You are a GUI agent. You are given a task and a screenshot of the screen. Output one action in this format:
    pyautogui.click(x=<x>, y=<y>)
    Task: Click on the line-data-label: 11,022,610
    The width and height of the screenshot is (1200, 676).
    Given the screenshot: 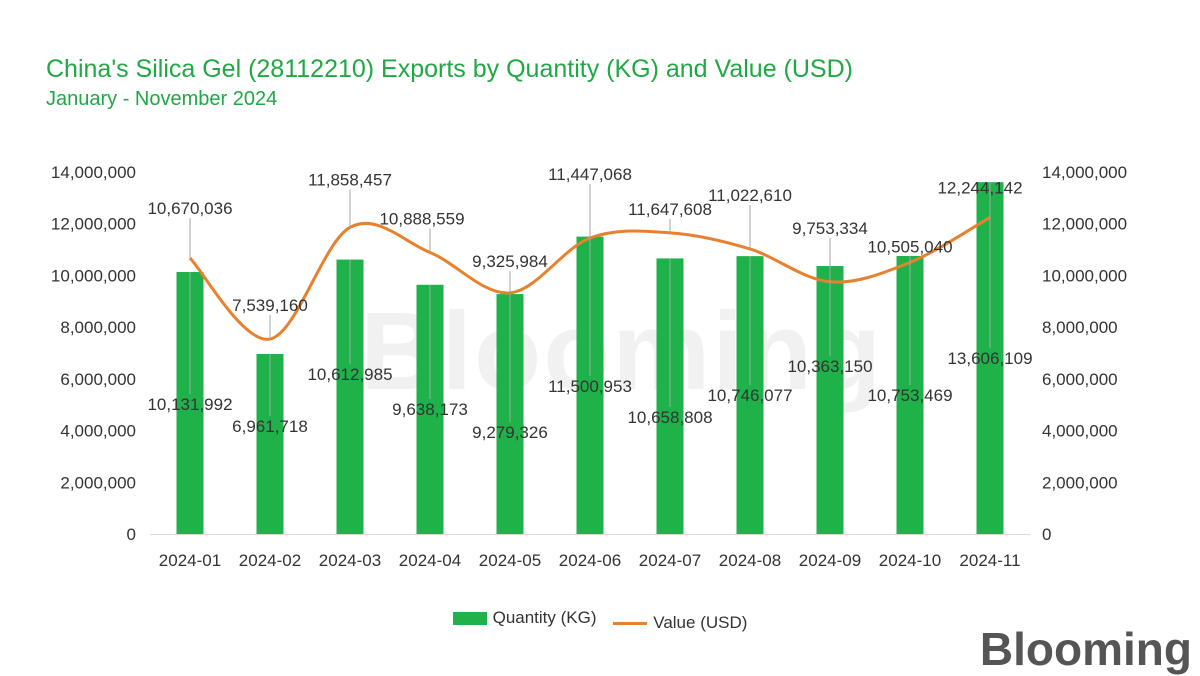 What is the action you would take?
    pyautogui.click(x=750, y=195)
    